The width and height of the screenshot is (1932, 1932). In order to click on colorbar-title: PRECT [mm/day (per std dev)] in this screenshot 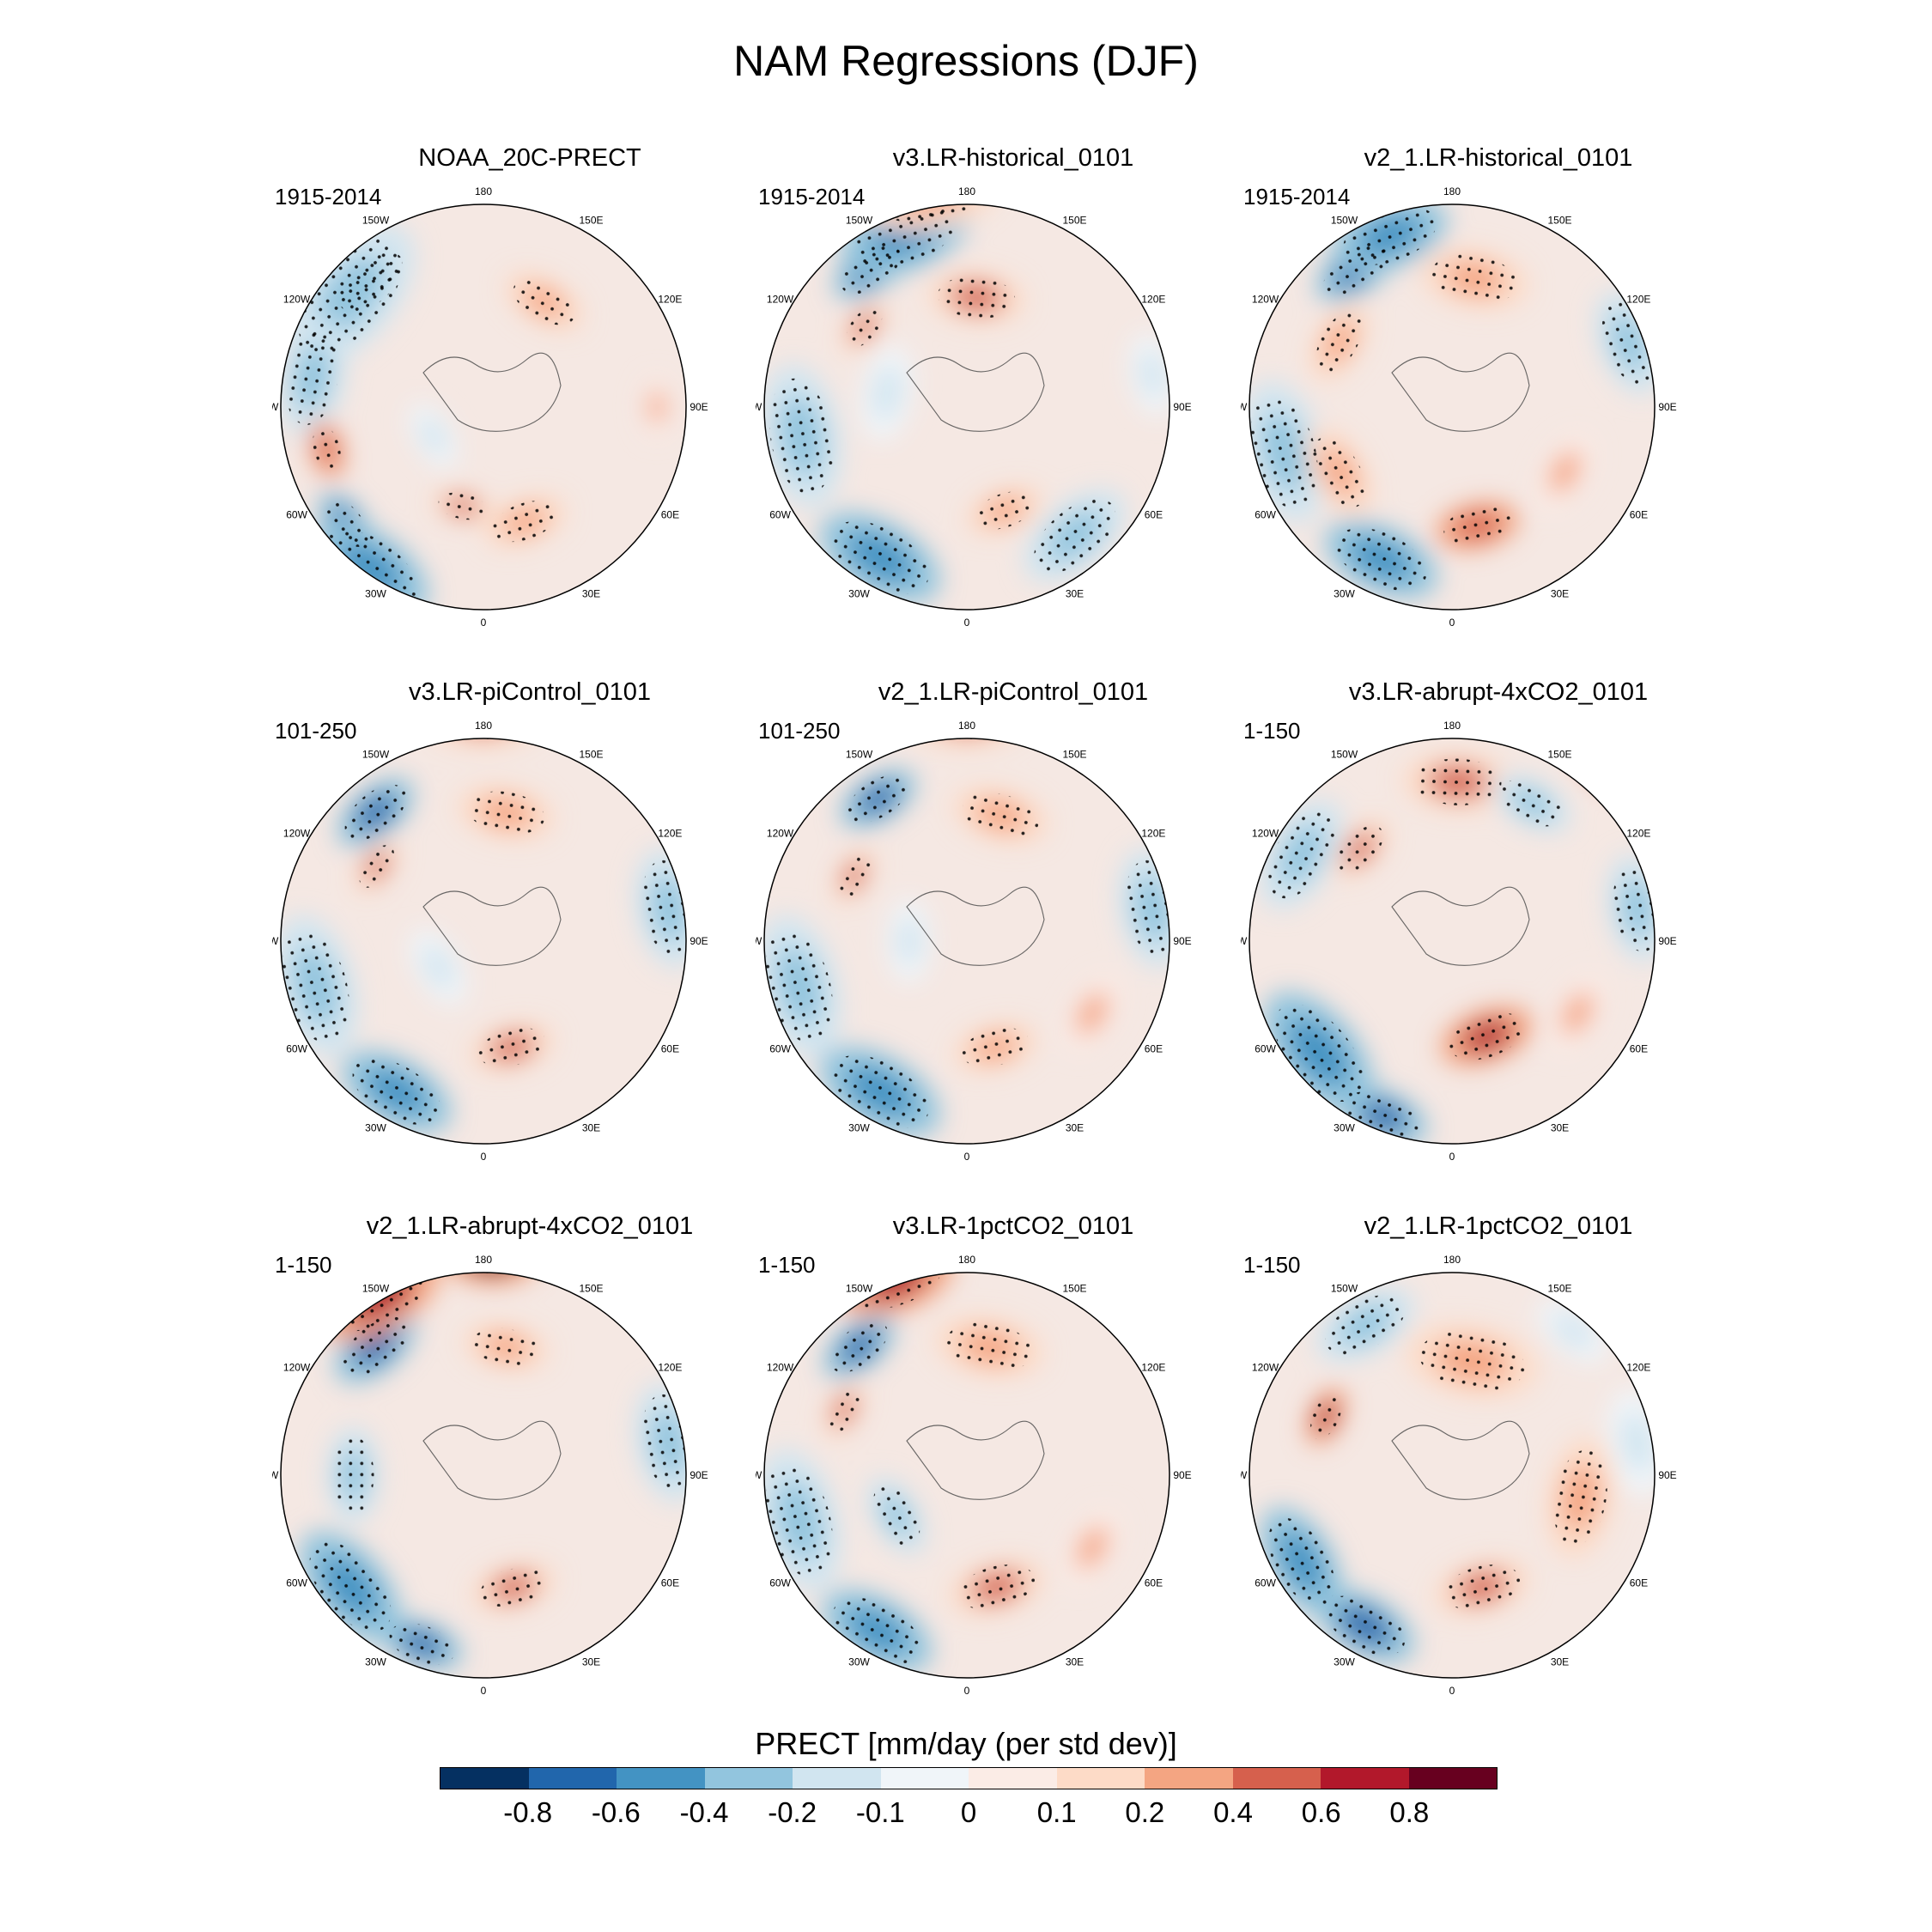, I will do `click(966, 1744)`.